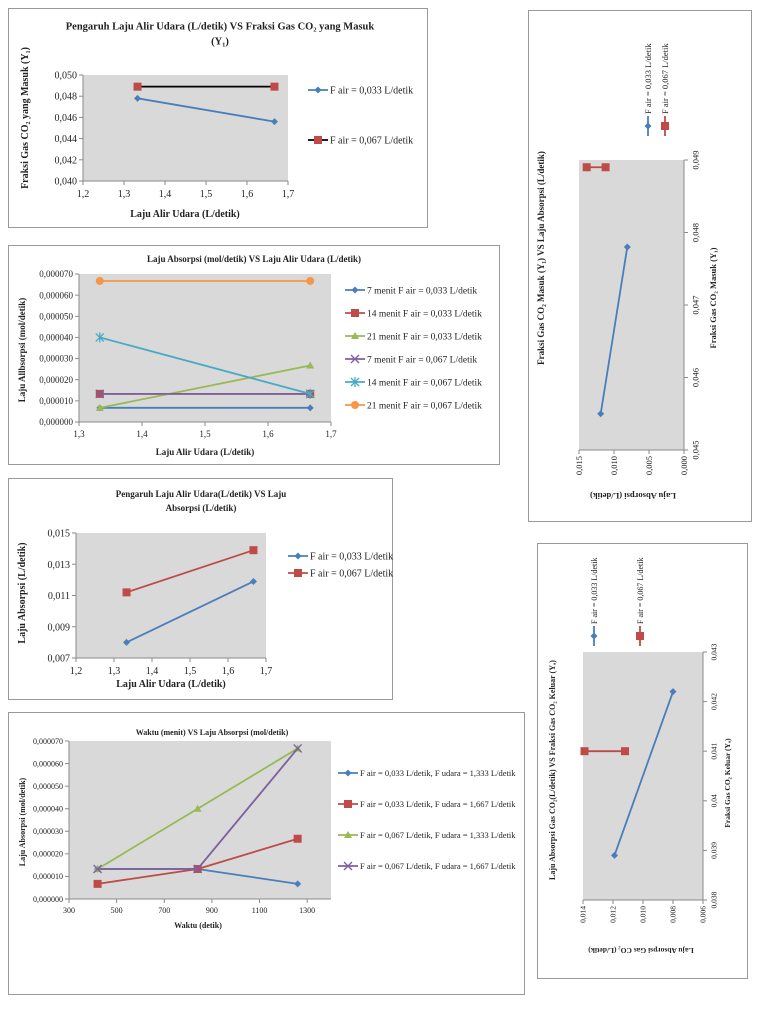 The height and width of the screenshot is (1024, 768). What do you see at coordinates (422, 360) in the screenshot?
I see `legend-label: 7 menit F air = 0,067 L/detik` at bounding box center [422, 360].